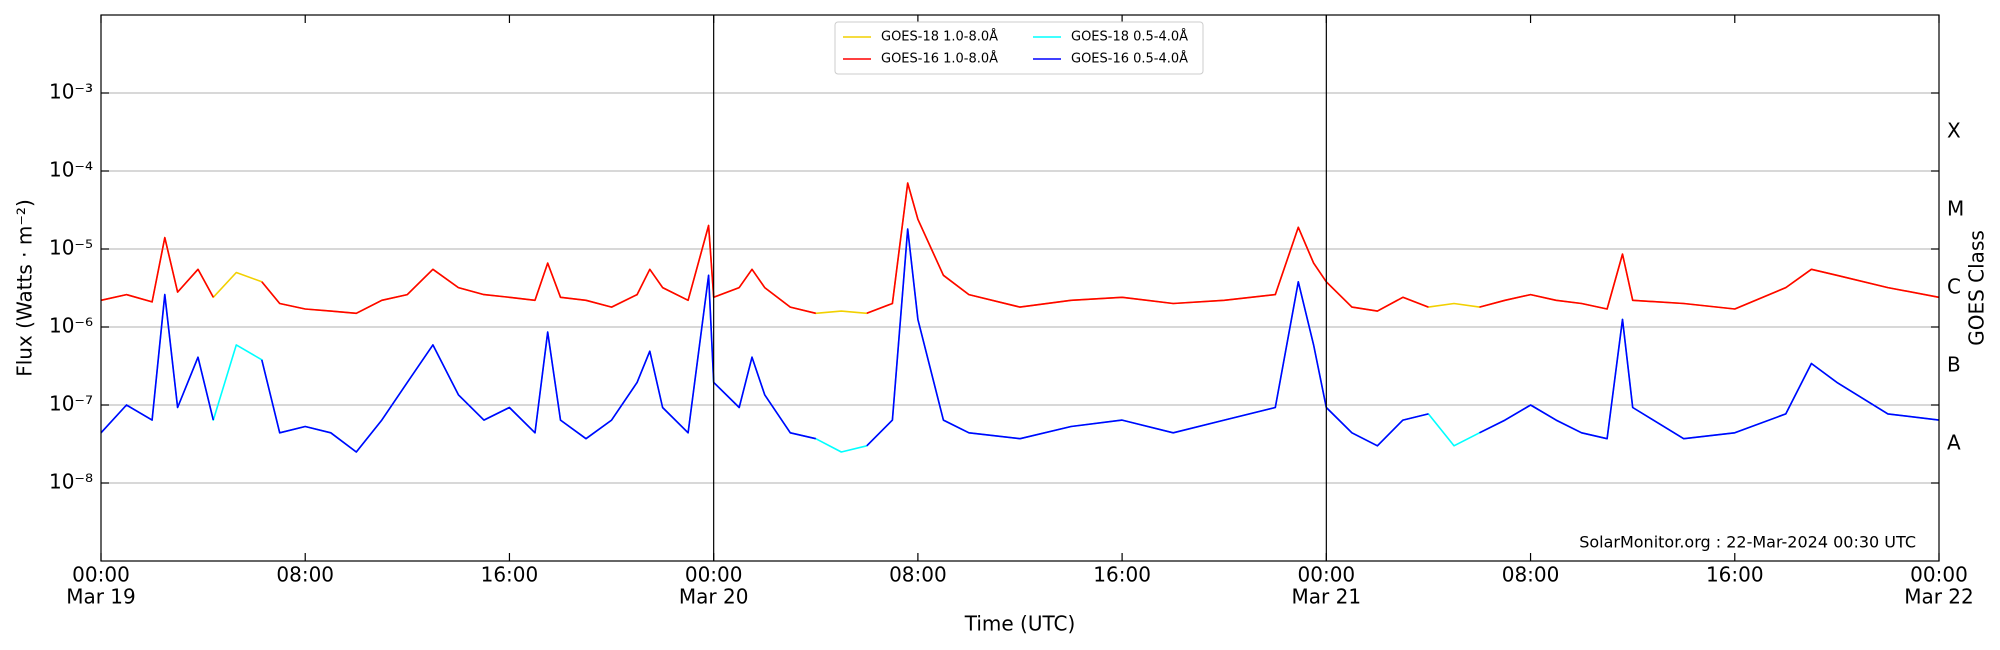  Describe the element at coordinates (1939, 597) in the screenshot. I see `x-tick-sublabel: Mar 22` at that location.